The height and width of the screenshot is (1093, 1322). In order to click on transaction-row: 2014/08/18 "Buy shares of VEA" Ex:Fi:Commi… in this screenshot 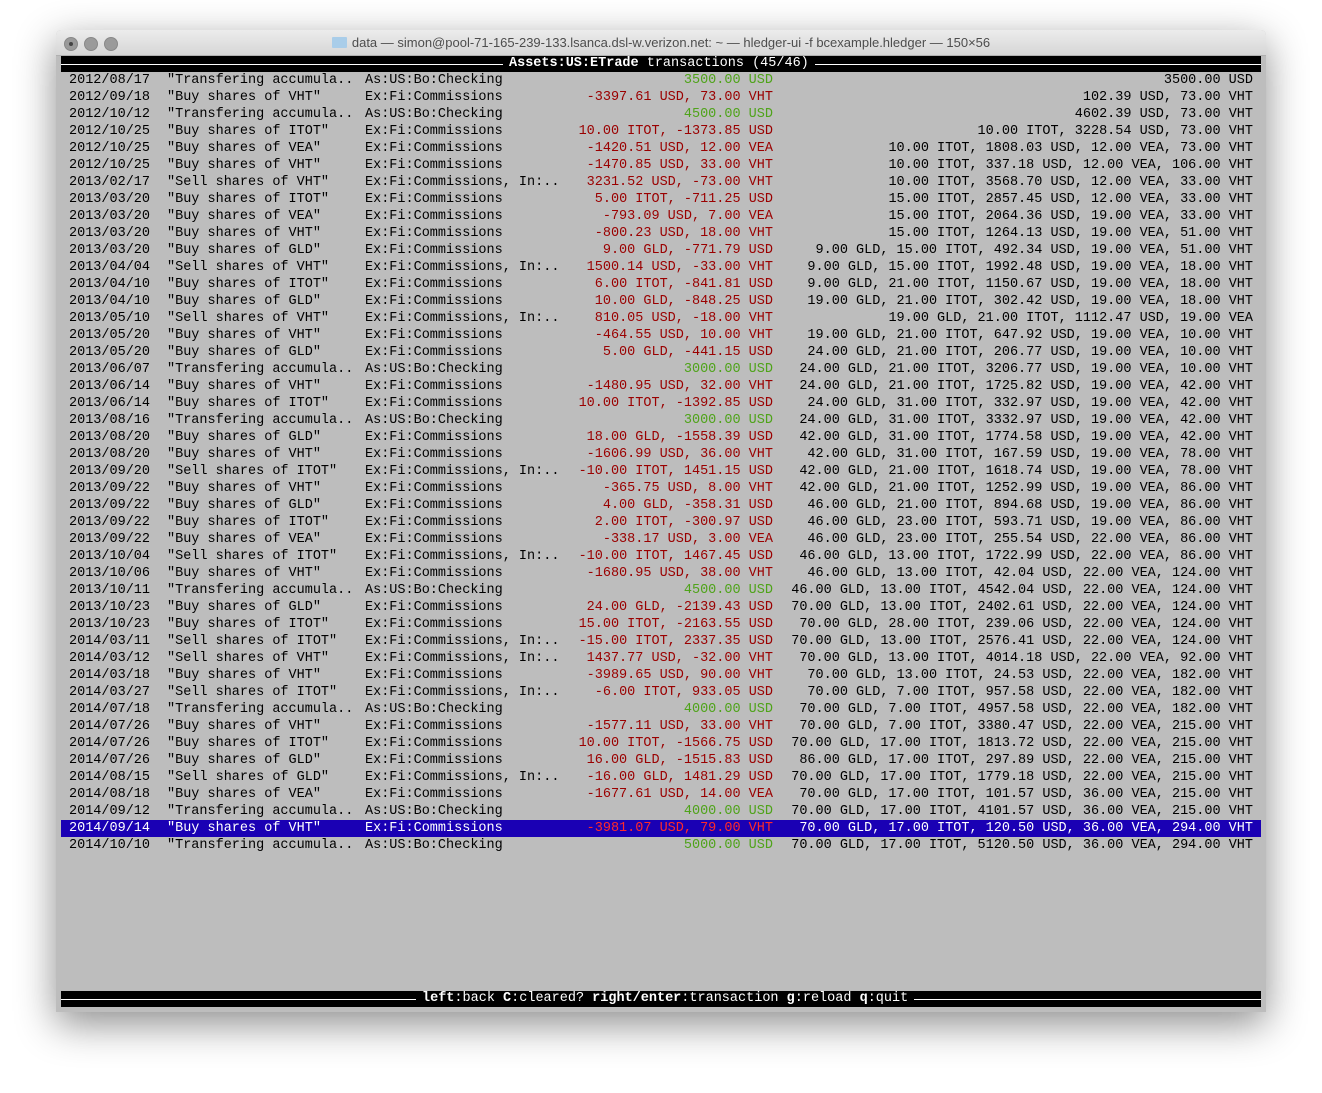, I will do `click(661, 794)`.